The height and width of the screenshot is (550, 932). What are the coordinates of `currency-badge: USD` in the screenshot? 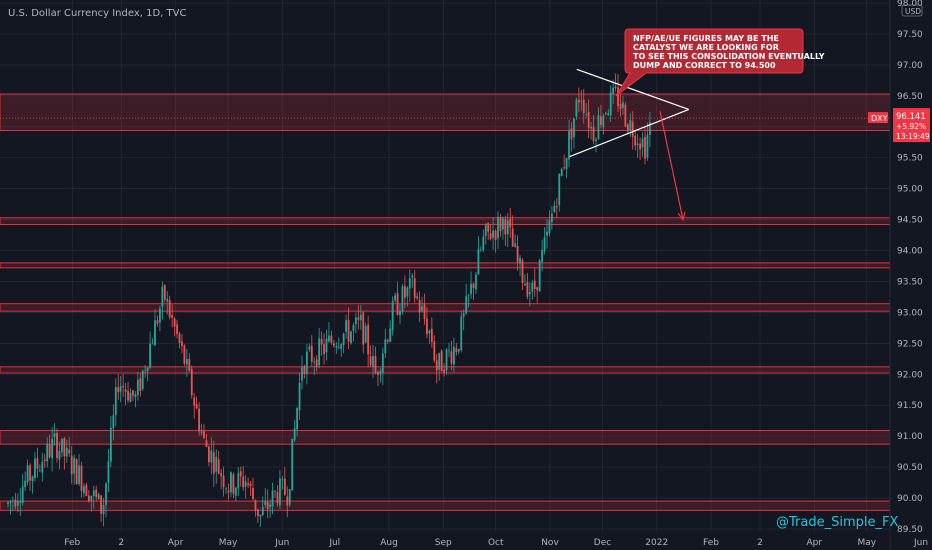 It's located at (912, 10).